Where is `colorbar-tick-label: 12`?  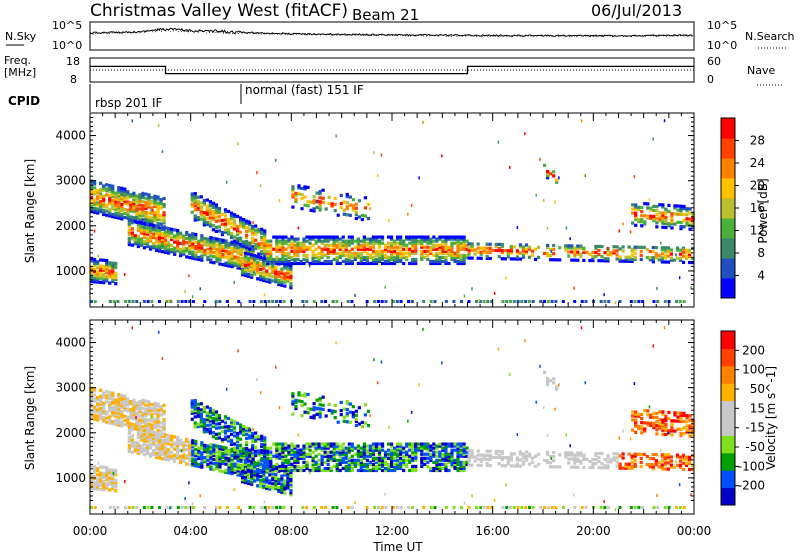
colorbar-tick-label: 12 is located at coordinates (757, 231).